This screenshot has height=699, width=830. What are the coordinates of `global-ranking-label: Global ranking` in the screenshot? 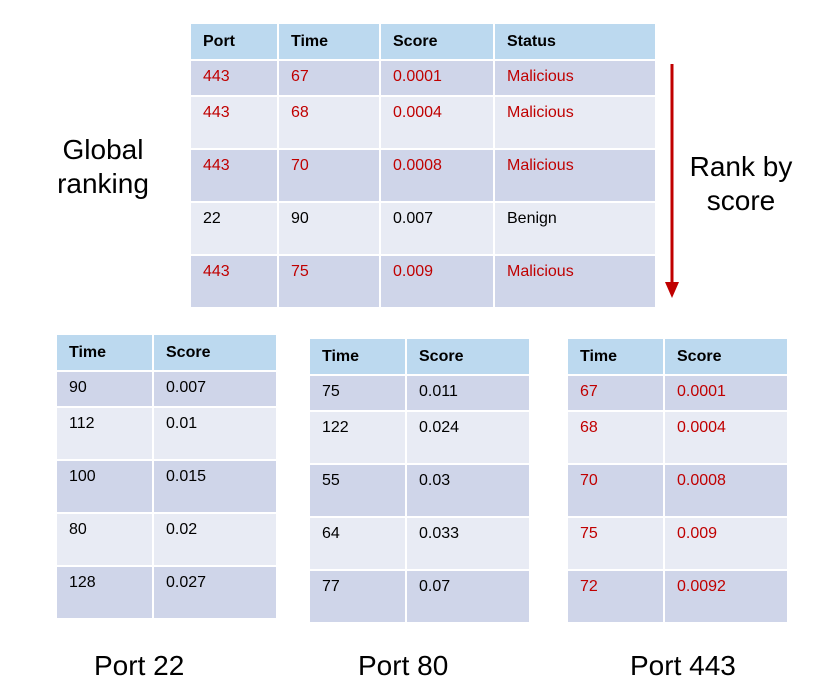 It's located at (103, 167).